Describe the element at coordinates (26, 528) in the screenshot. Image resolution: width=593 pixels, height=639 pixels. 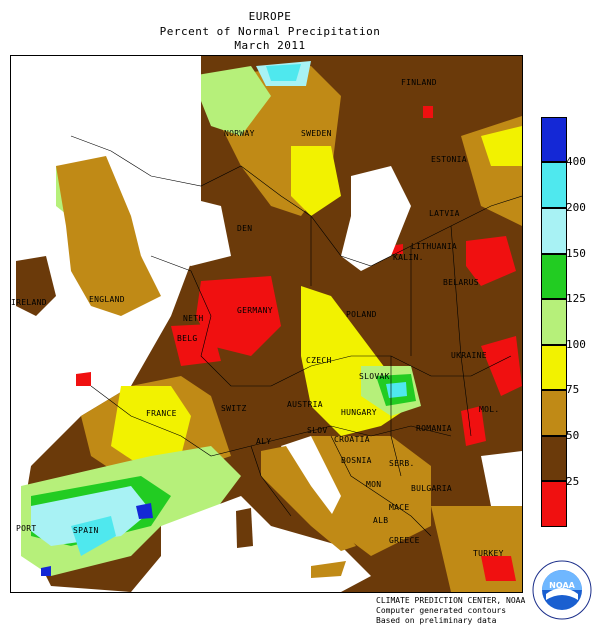
I see `label-port: PORT` at that location.